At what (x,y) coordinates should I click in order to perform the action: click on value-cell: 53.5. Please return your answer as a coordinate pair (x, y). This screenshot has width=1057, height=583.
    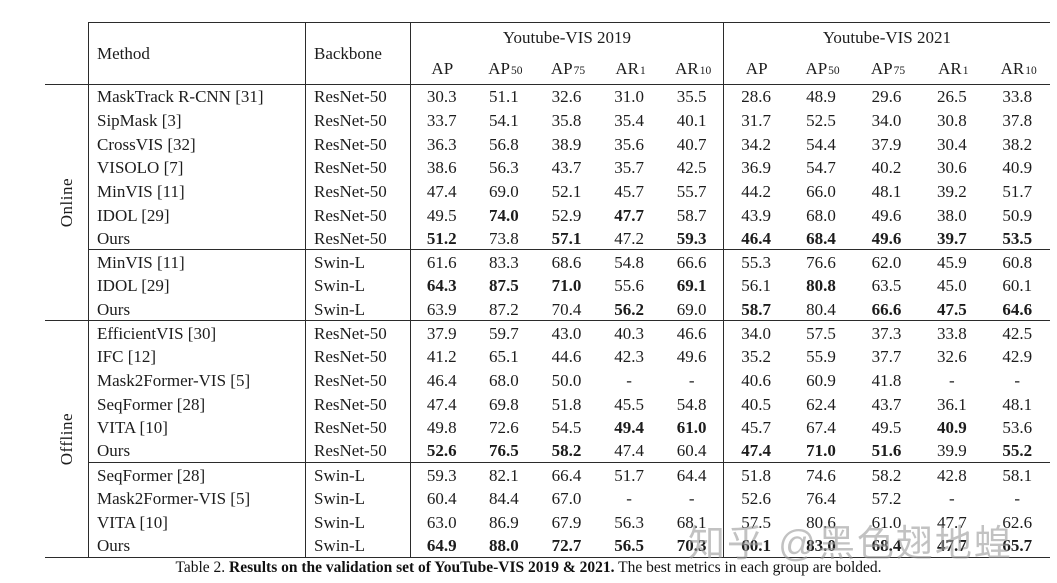
    Looking at the image, I should click on (1017, 239).